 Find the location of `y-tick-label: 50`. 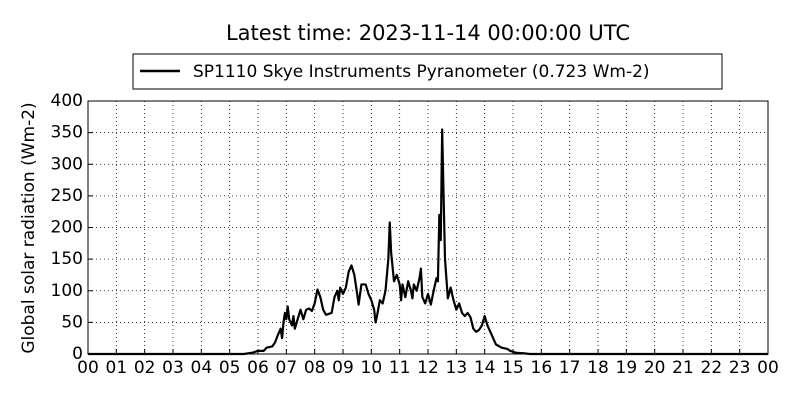

y-tick-label: 50 is located at coordinates (72, 322).